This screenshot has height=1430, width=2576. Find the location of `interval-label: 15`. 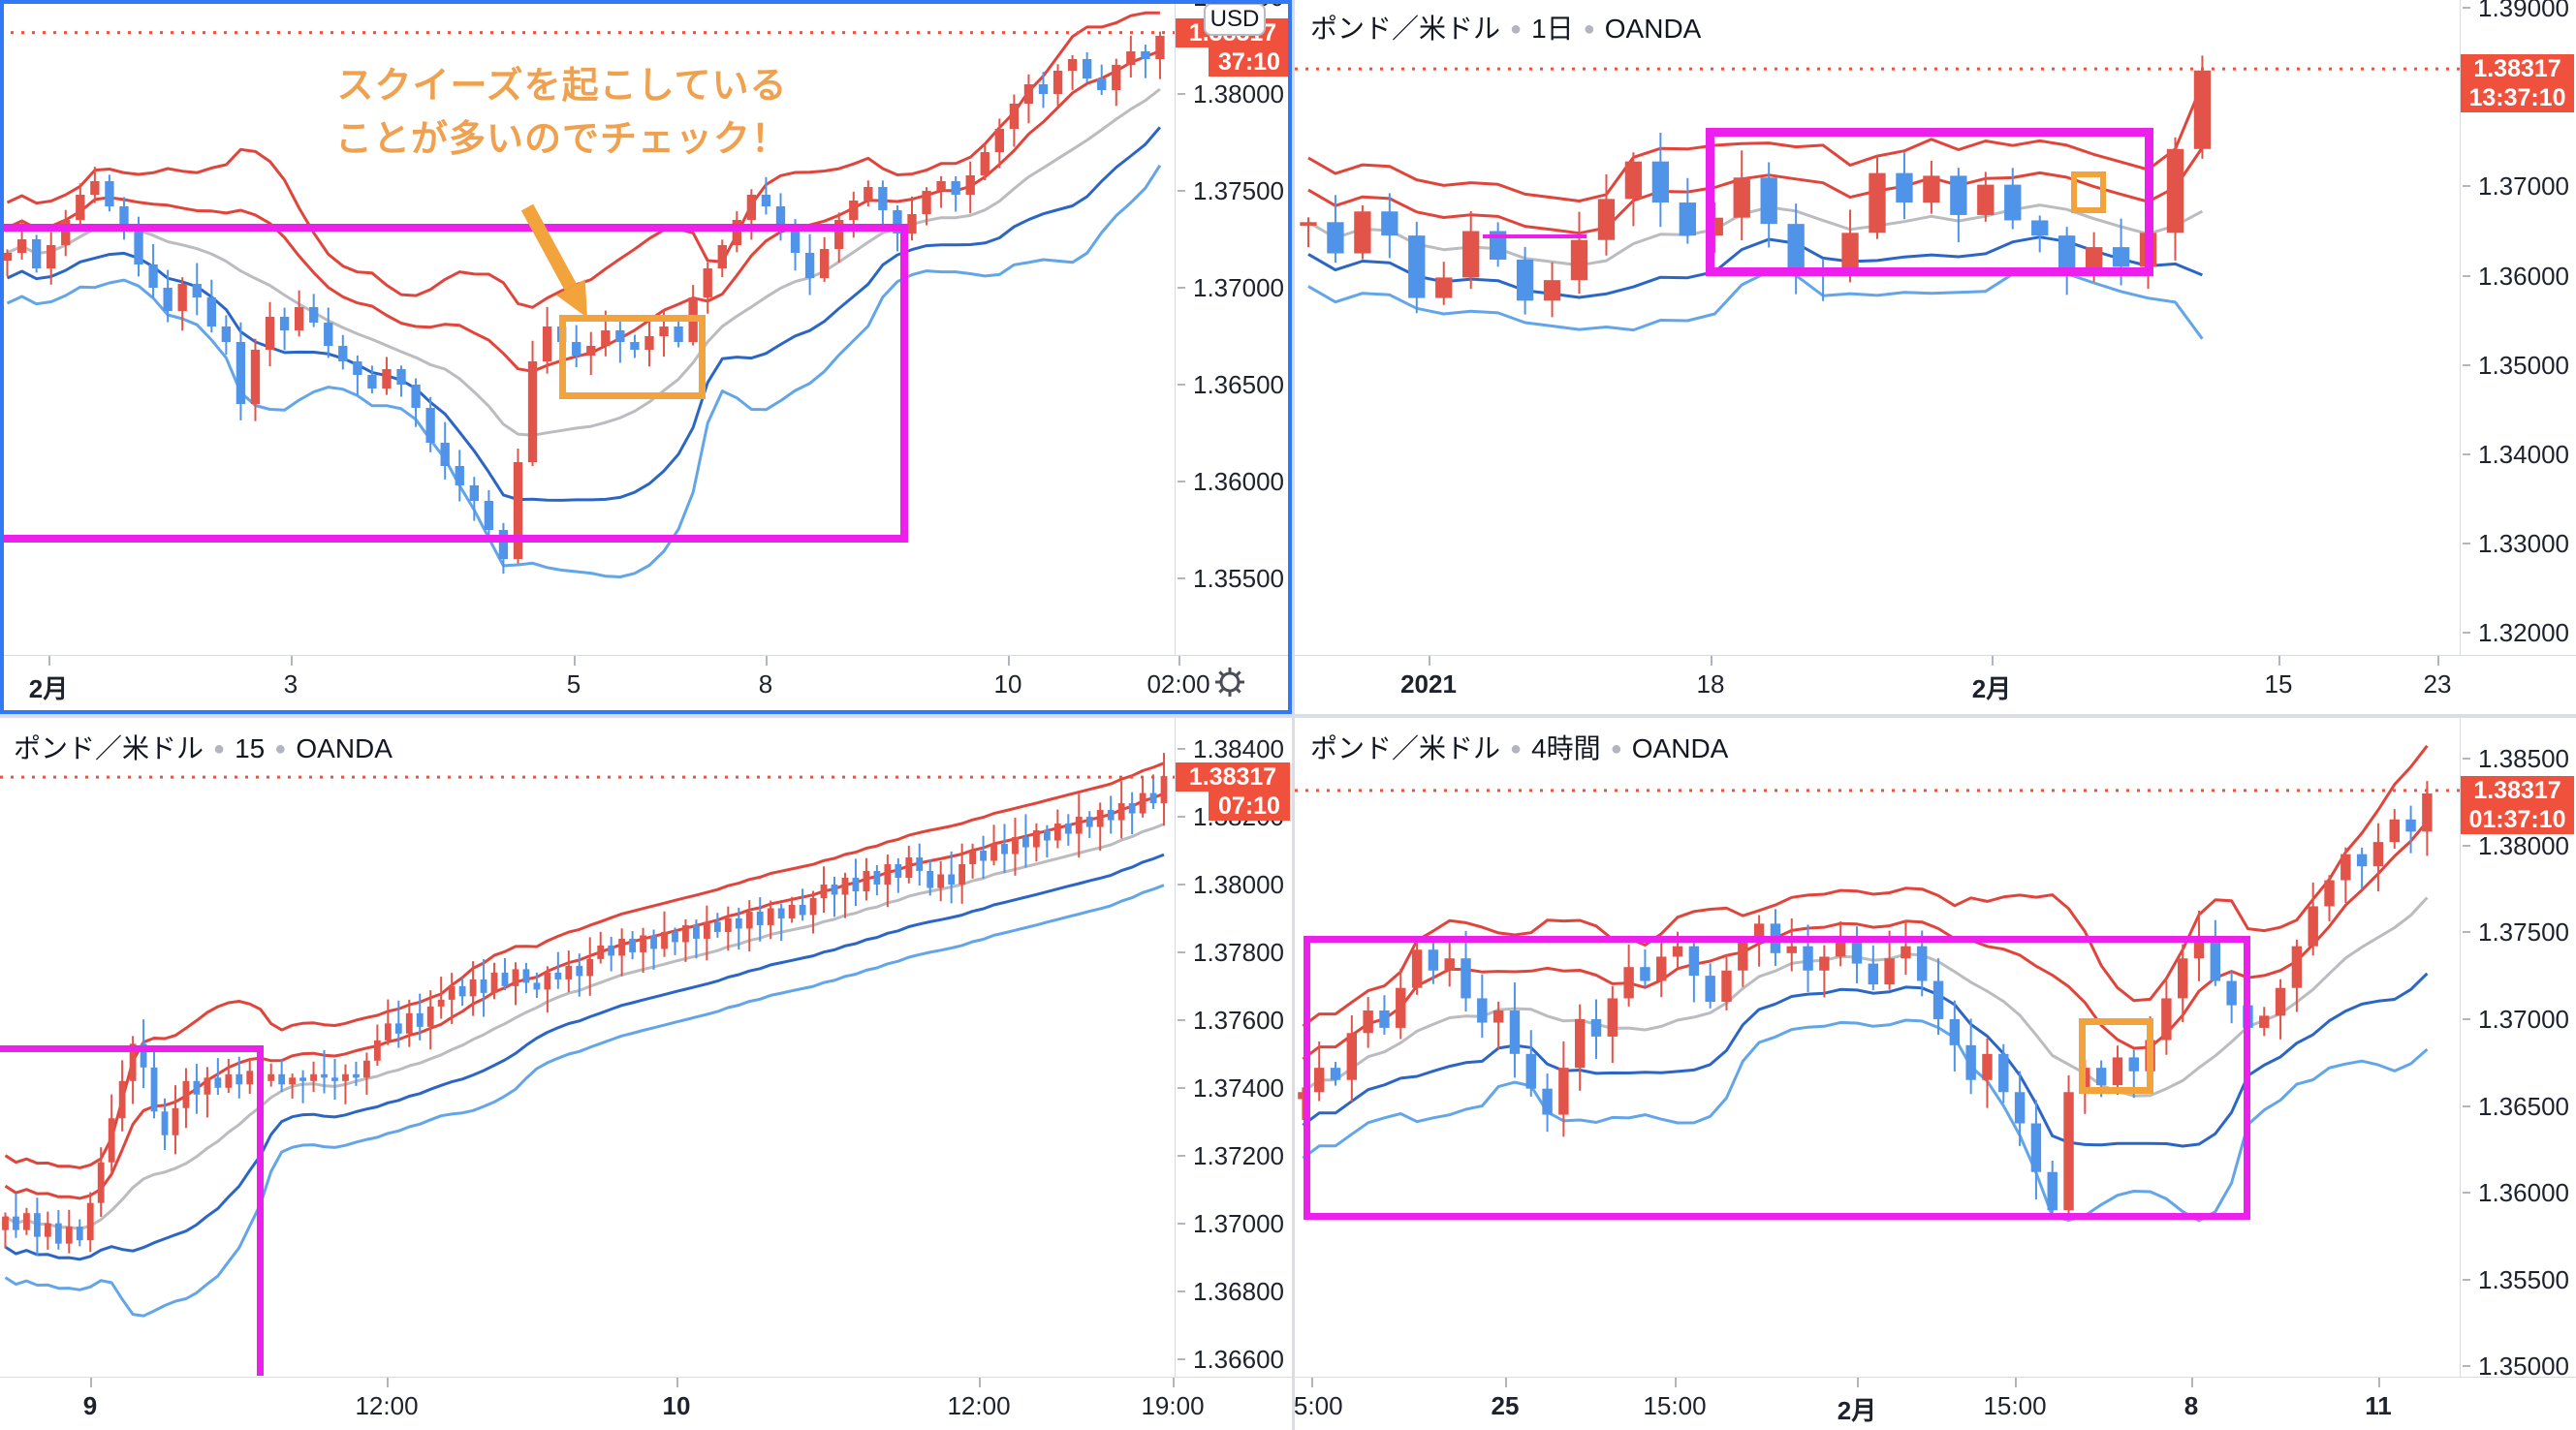

interval-label: 15 is located at coordinates (250, 748).